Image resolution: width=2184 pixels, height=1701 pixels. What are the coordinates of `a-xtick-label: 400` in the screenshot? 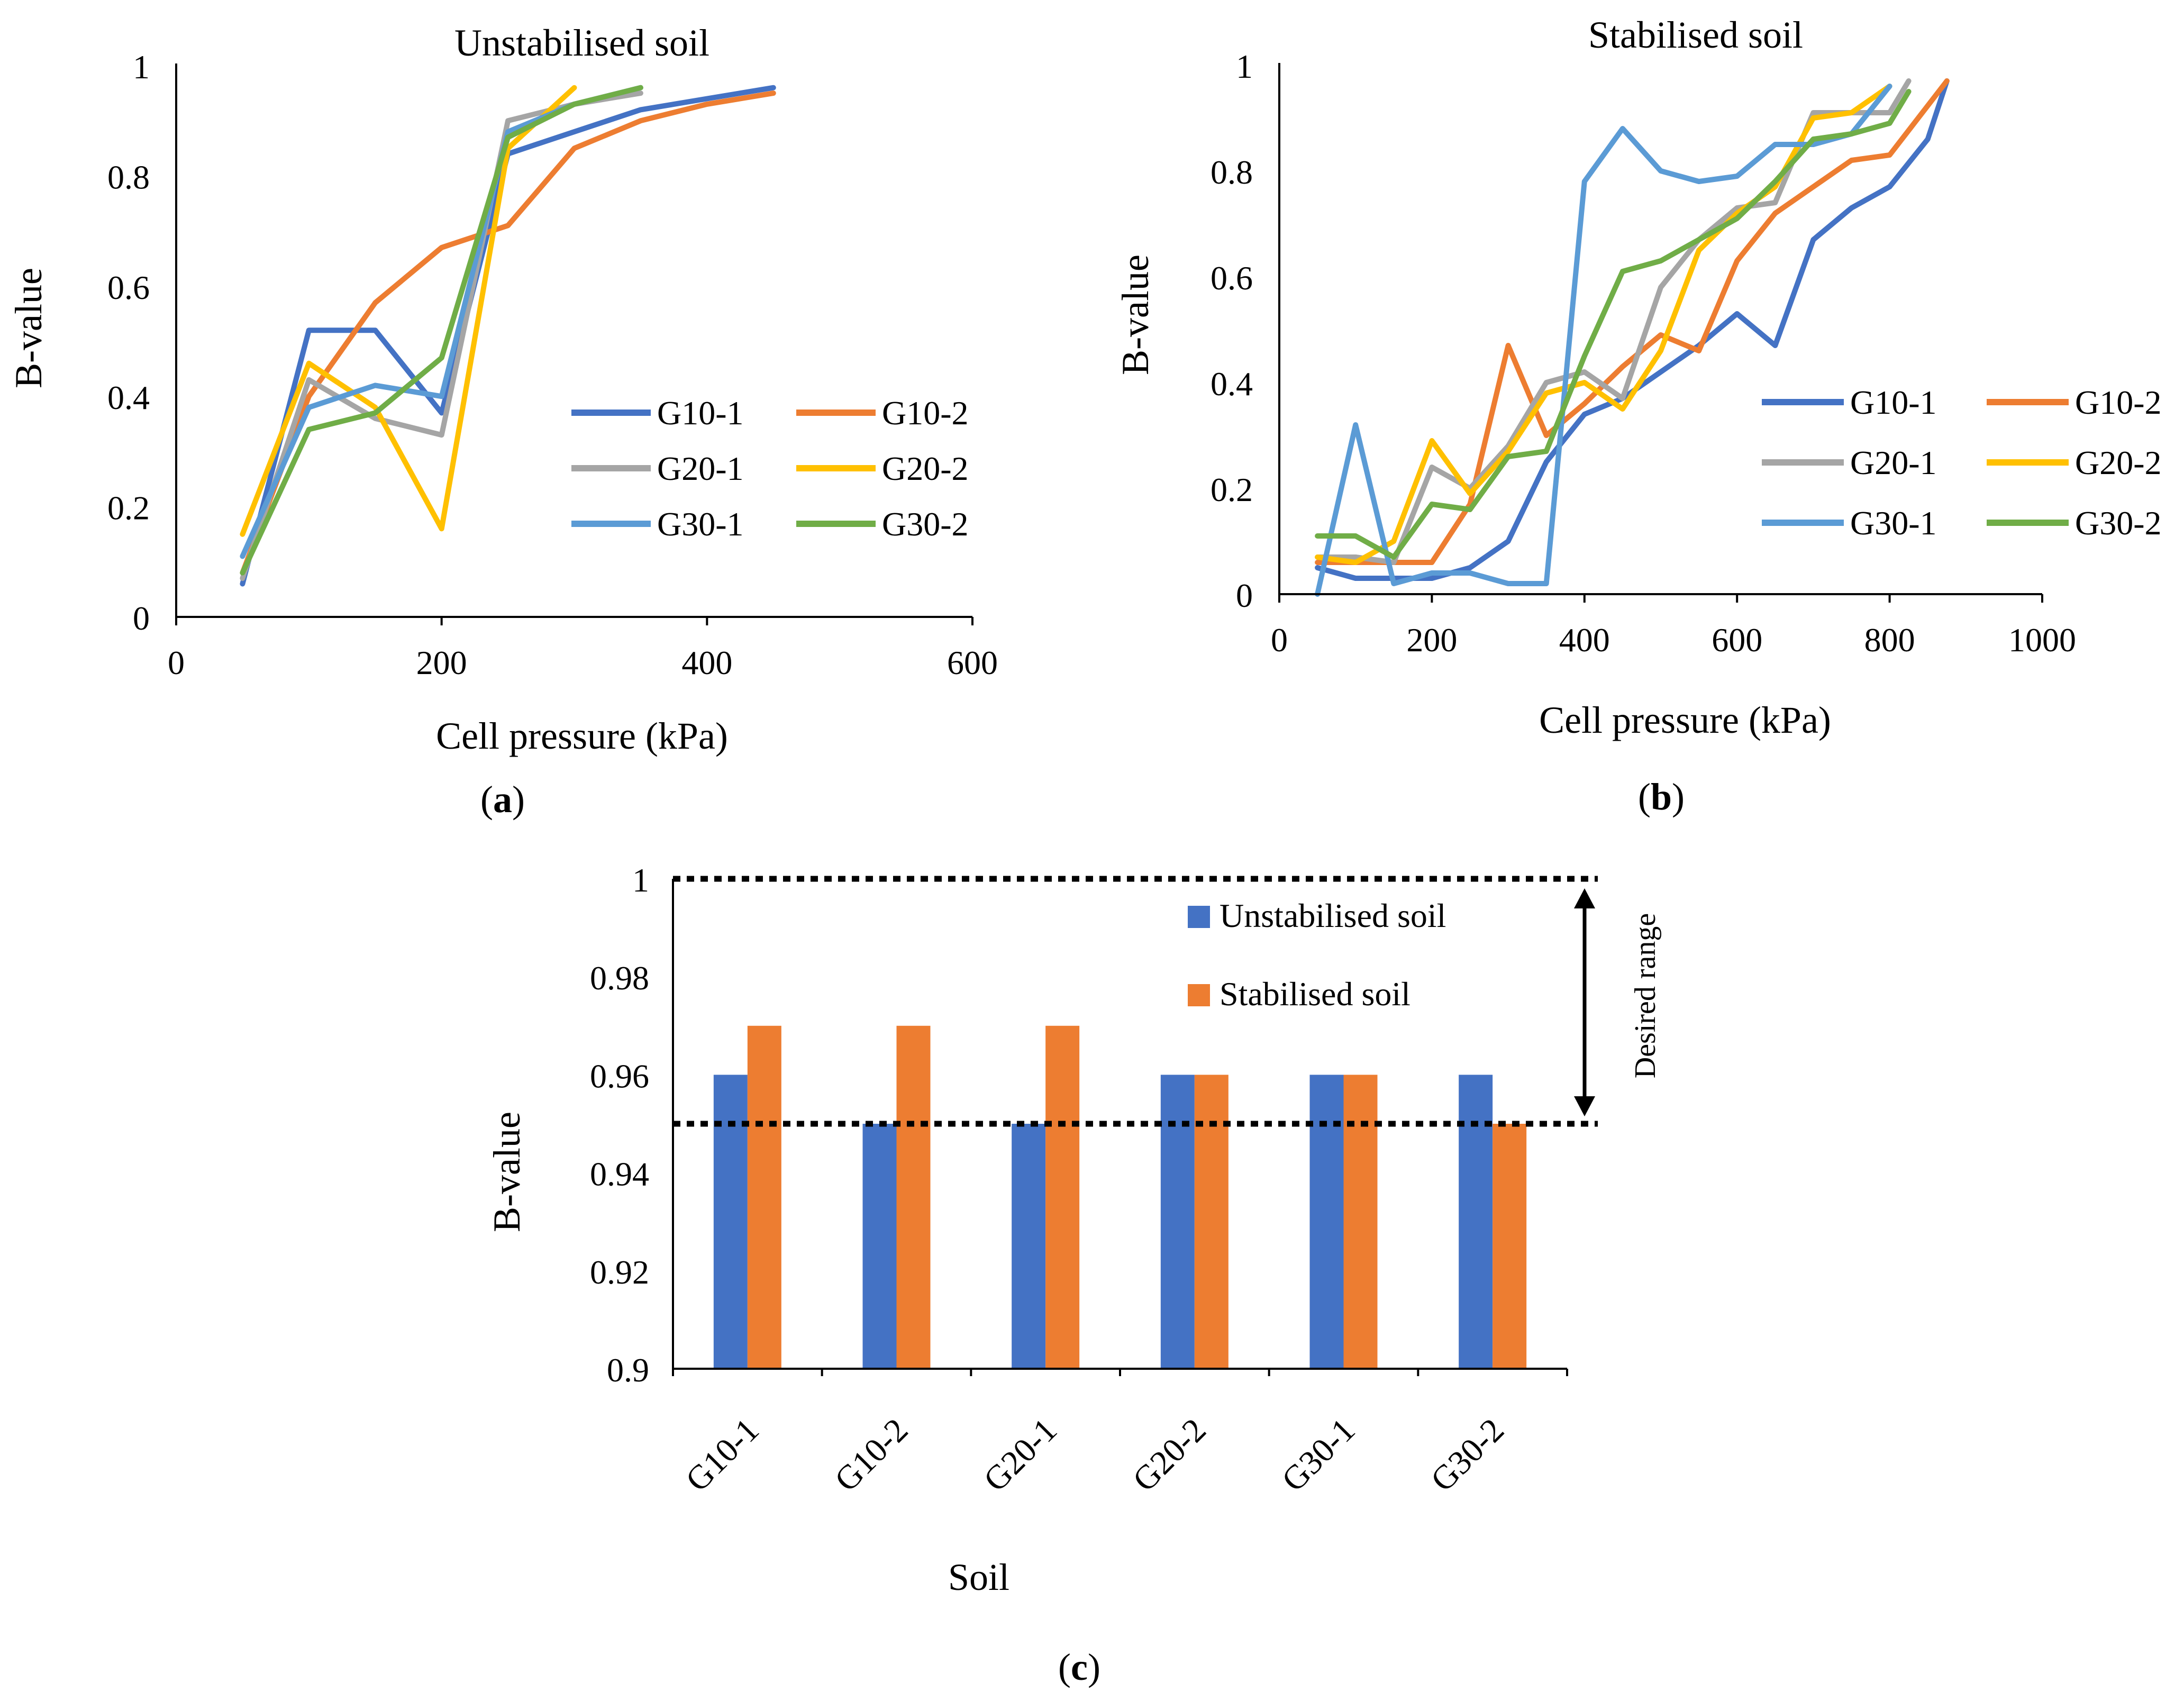 It's located at (706, 662).